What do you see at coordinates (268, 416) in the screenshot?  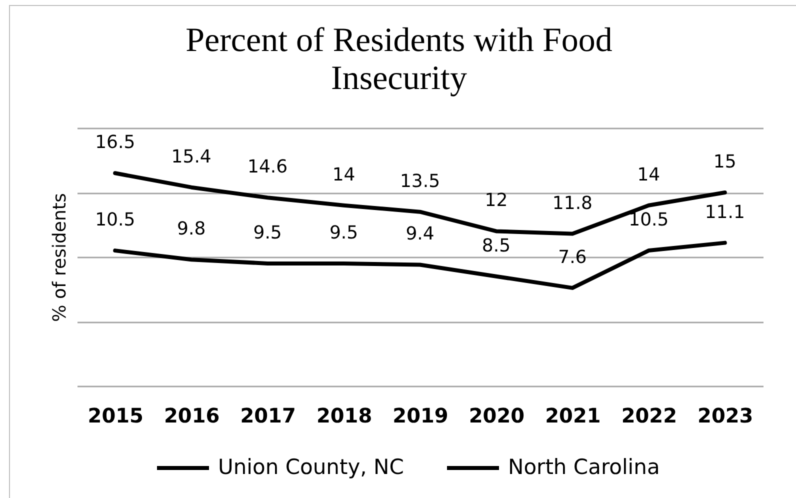 I see `x-tick-label: 2017` at bounding box center [268, 416].